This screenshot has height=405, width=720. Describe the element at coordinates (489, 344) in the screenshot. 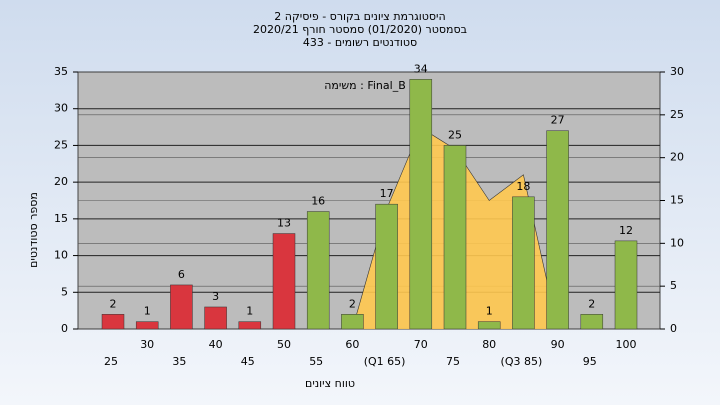

I see `x-tick-label: 80` at that location.